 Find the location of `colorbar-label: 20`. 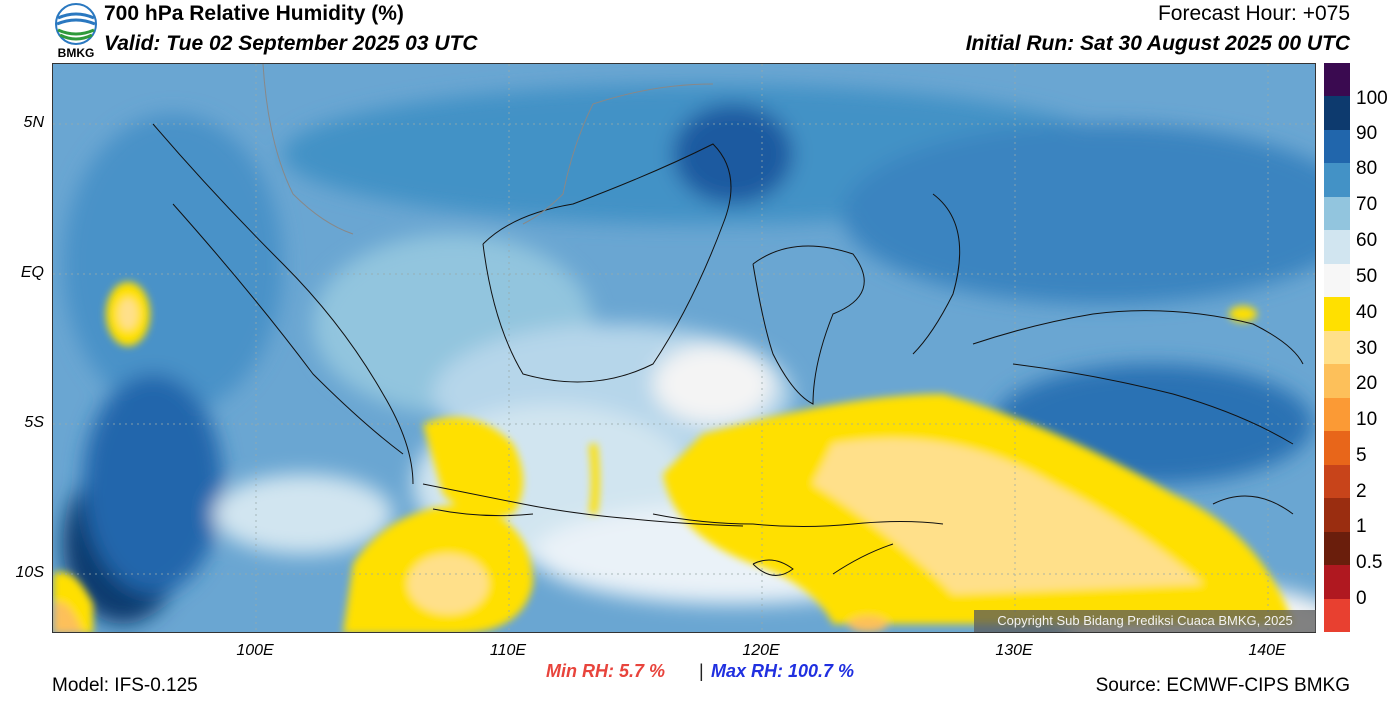

colorbar-label: 20 is located at coordinates (1367, 383).